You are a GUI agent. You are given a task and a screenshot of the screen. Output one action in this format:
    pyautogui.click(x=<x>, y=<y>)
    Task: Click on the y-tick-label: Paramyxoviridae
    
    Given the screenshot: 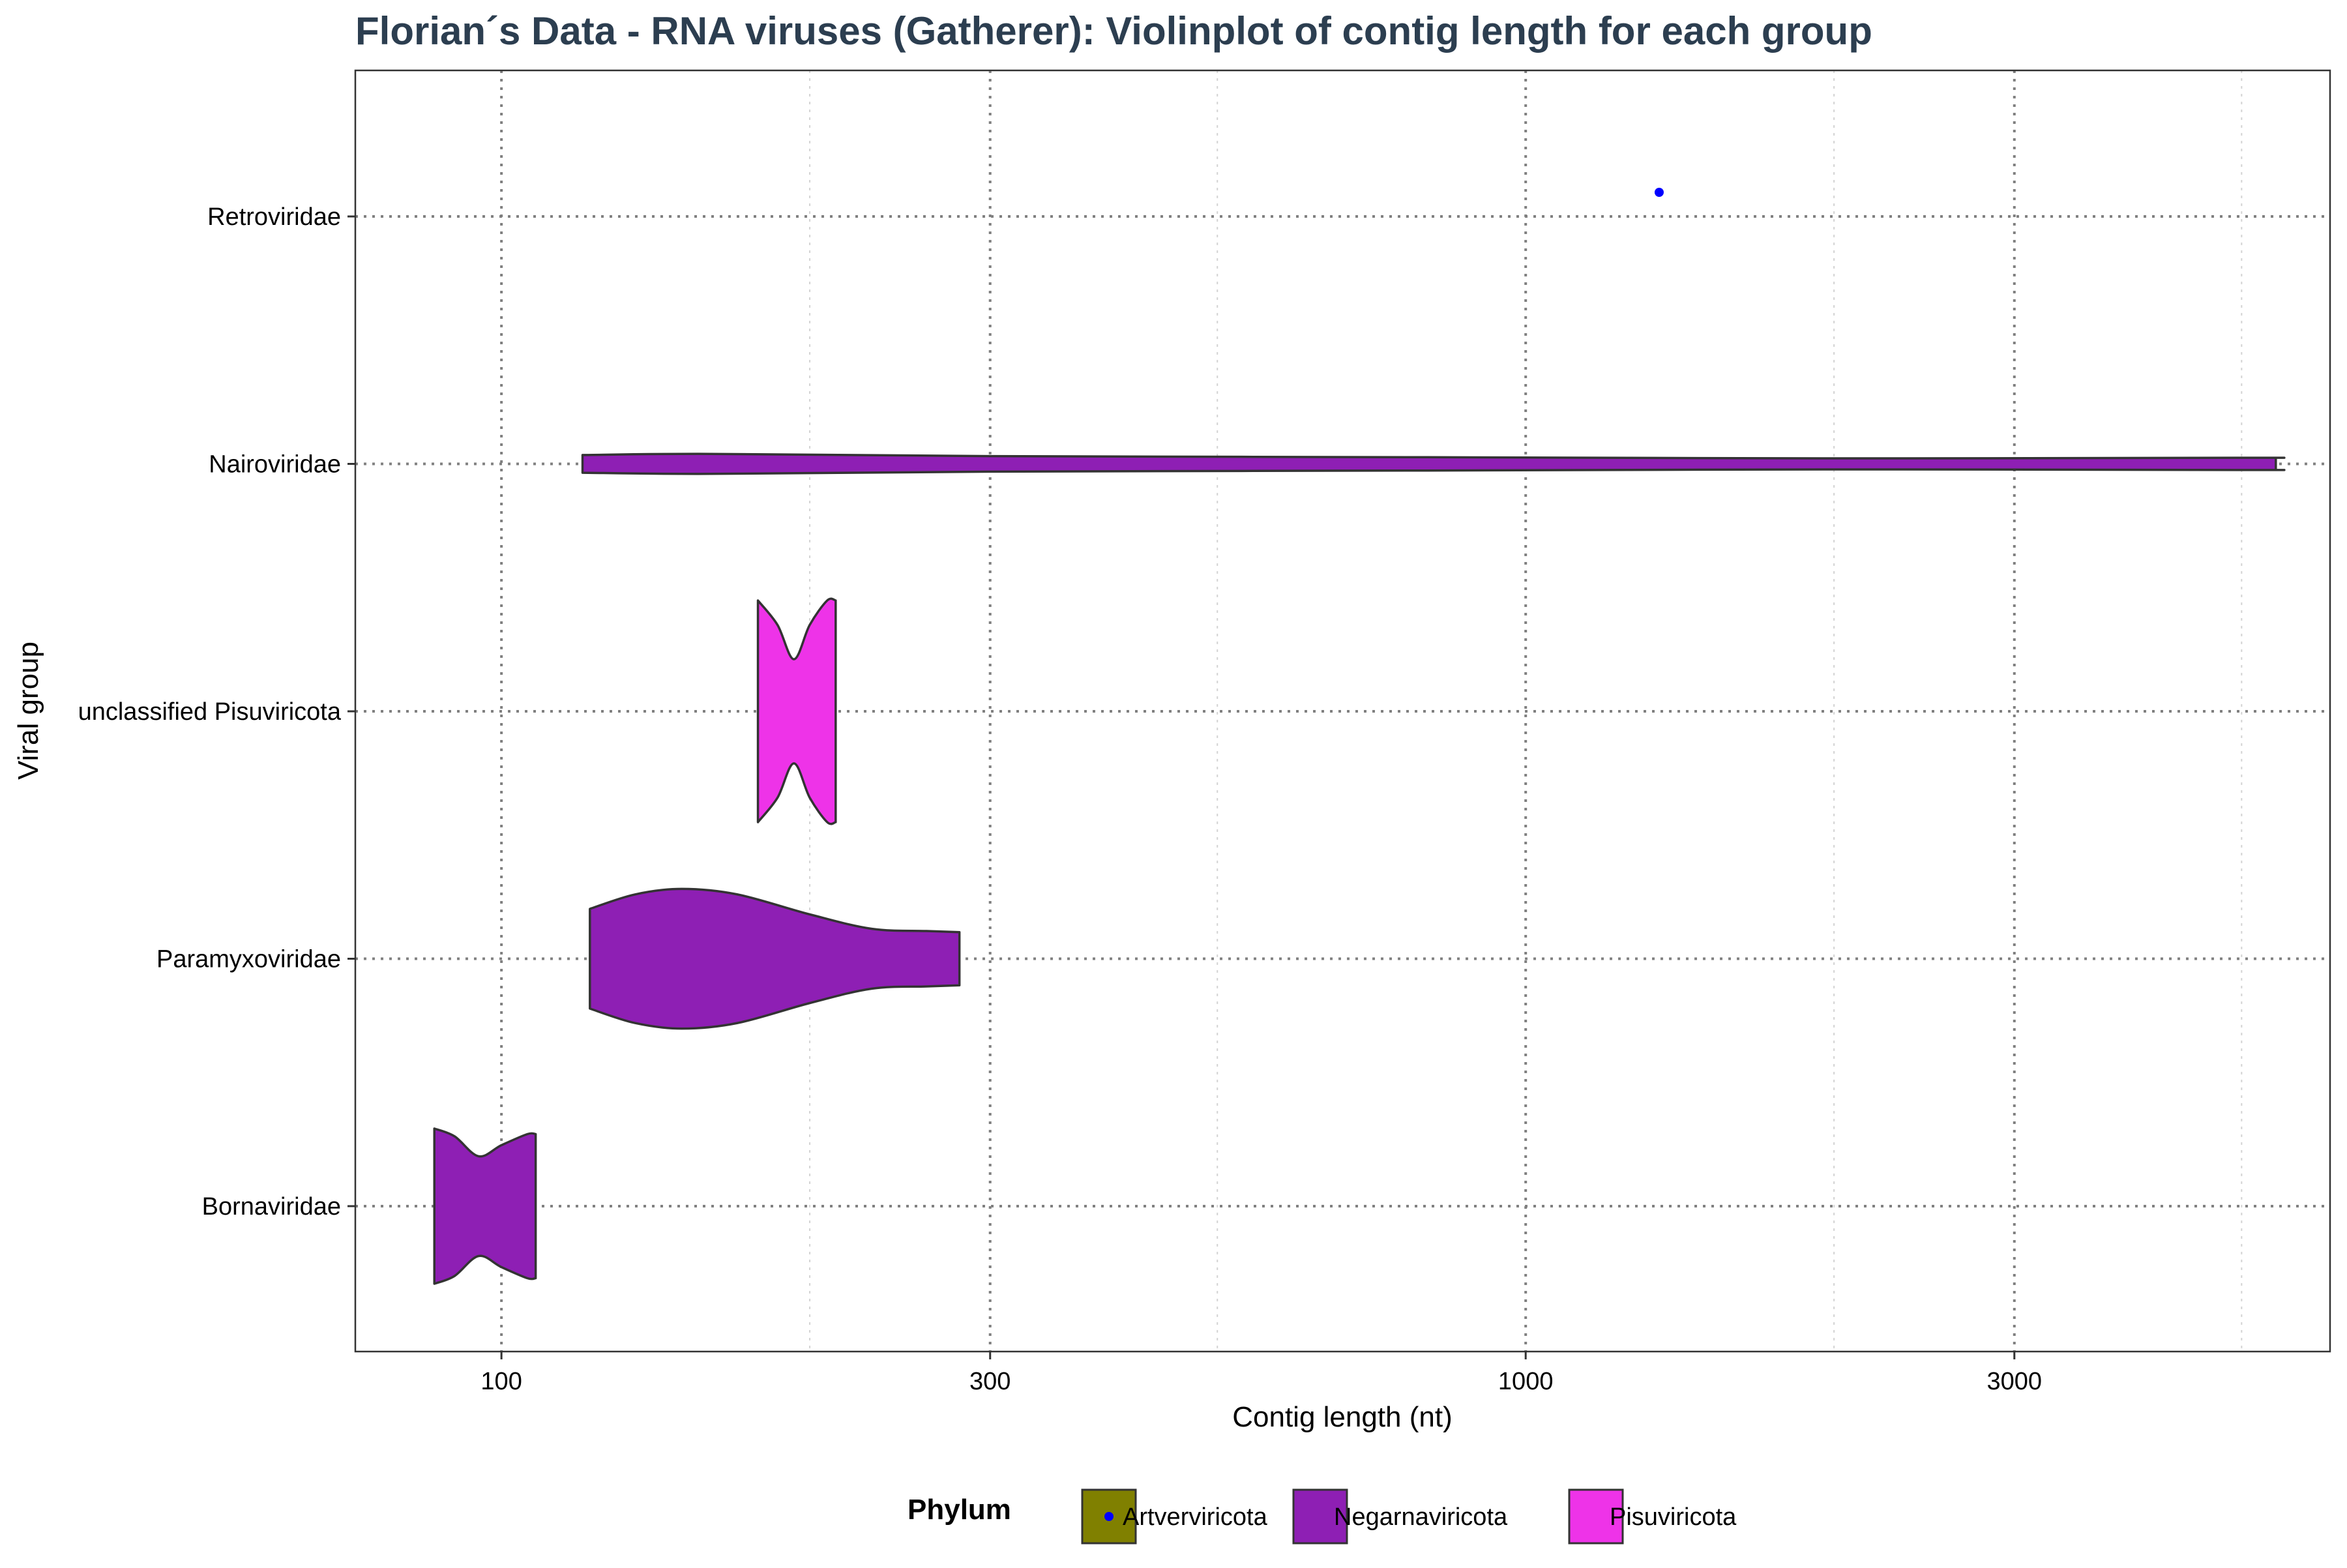 What is the action you would take?
    pyautogui.click(x=248, y=960)
    